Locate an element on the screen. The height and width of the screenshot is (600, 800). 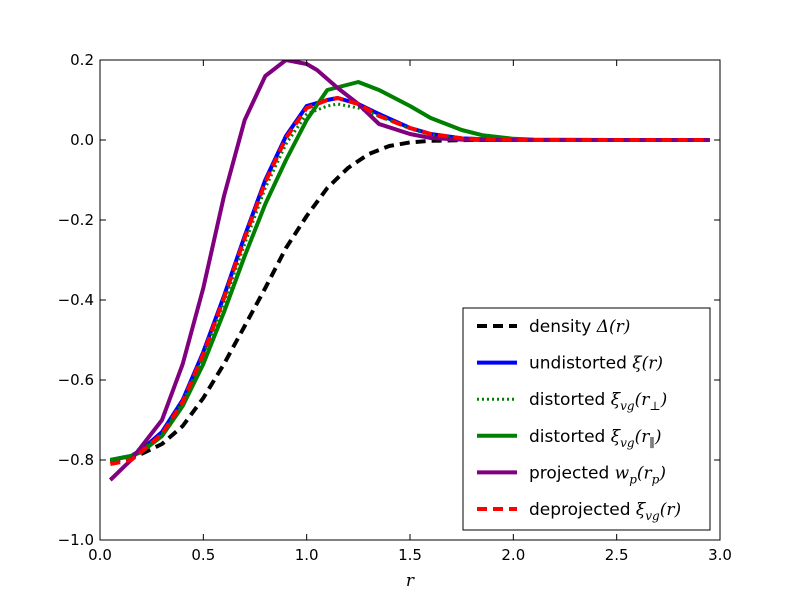
legend-label-math: Δ(r) is located at coordinates (613, 327).